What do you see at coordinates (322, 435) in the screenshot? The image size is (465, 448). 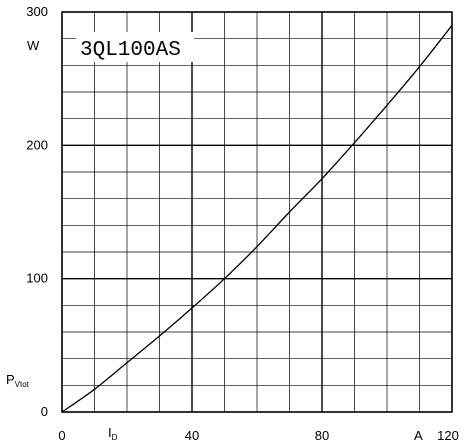 I see `x-tick-label: 80` at bounding box center [322, 435].